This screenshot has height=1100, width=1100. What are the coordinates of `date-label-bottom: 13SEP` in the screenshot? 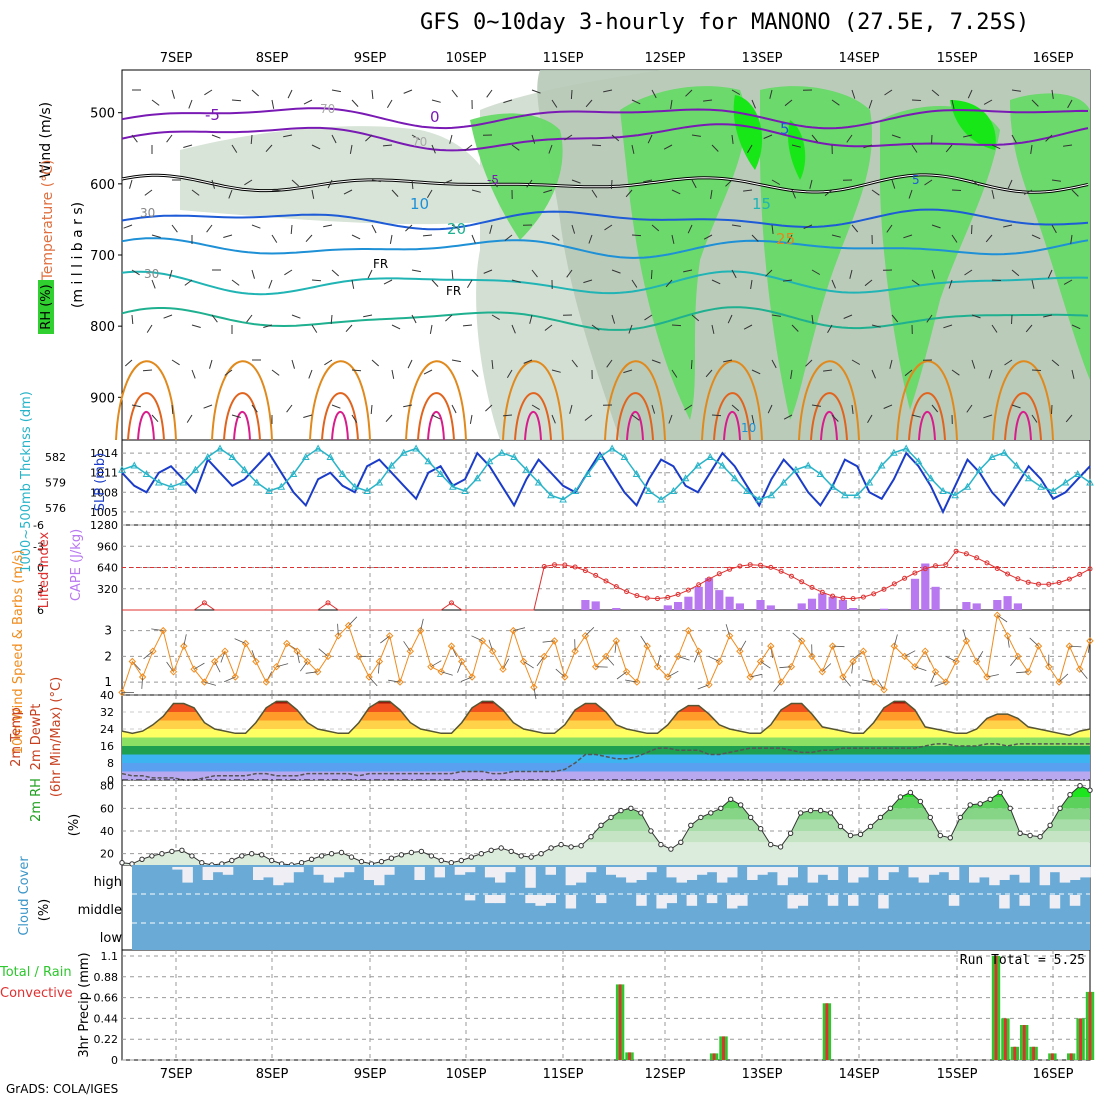 It's located at (762, 1074).